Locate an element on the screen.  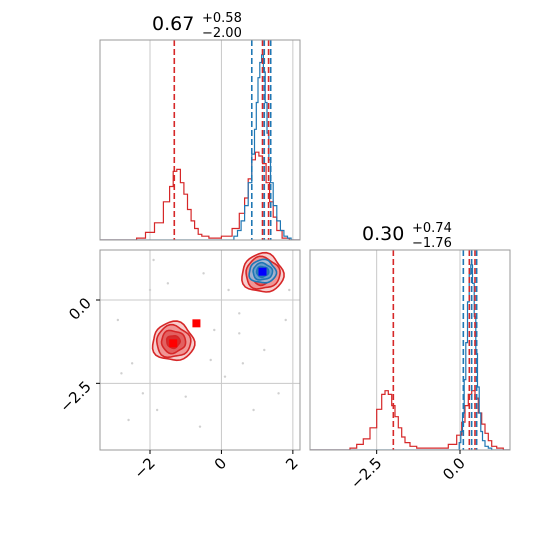
truth-marker-blue is located at coordinates (262, 271).